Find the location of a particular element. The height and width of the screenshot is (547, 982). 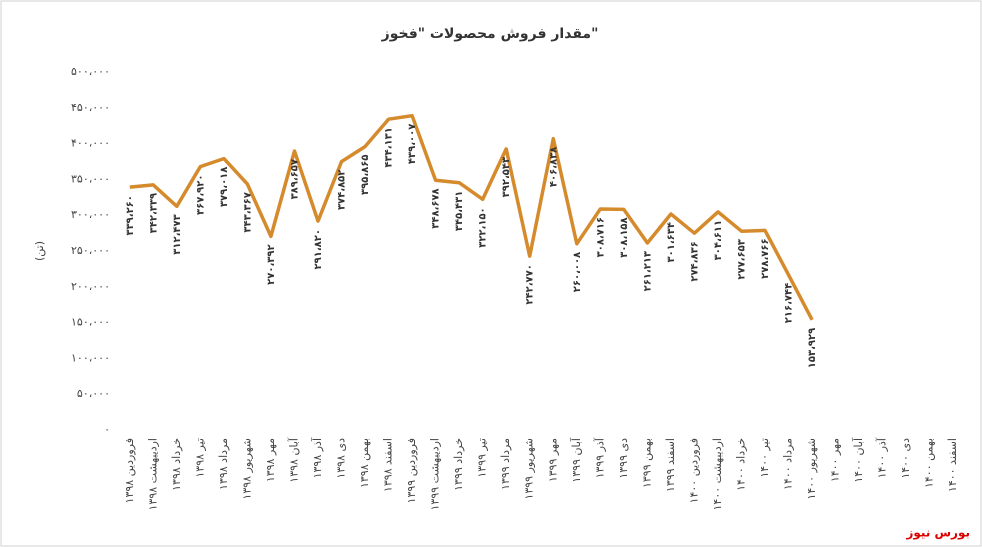

data-label: ۳۹۵،۸۶۵ is located at coordinates (365, 175).